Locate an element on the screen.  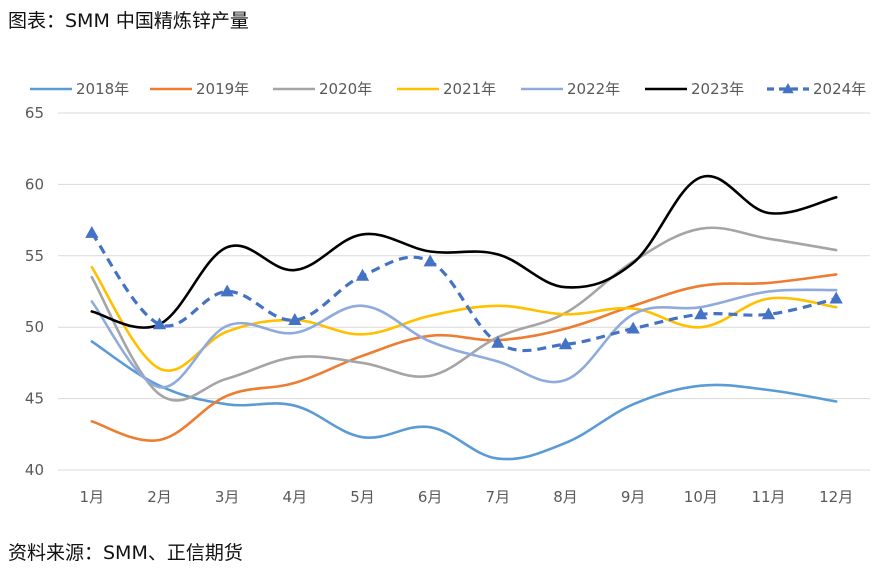
legend-item: 2021年 is located at coordinates (446, 89).